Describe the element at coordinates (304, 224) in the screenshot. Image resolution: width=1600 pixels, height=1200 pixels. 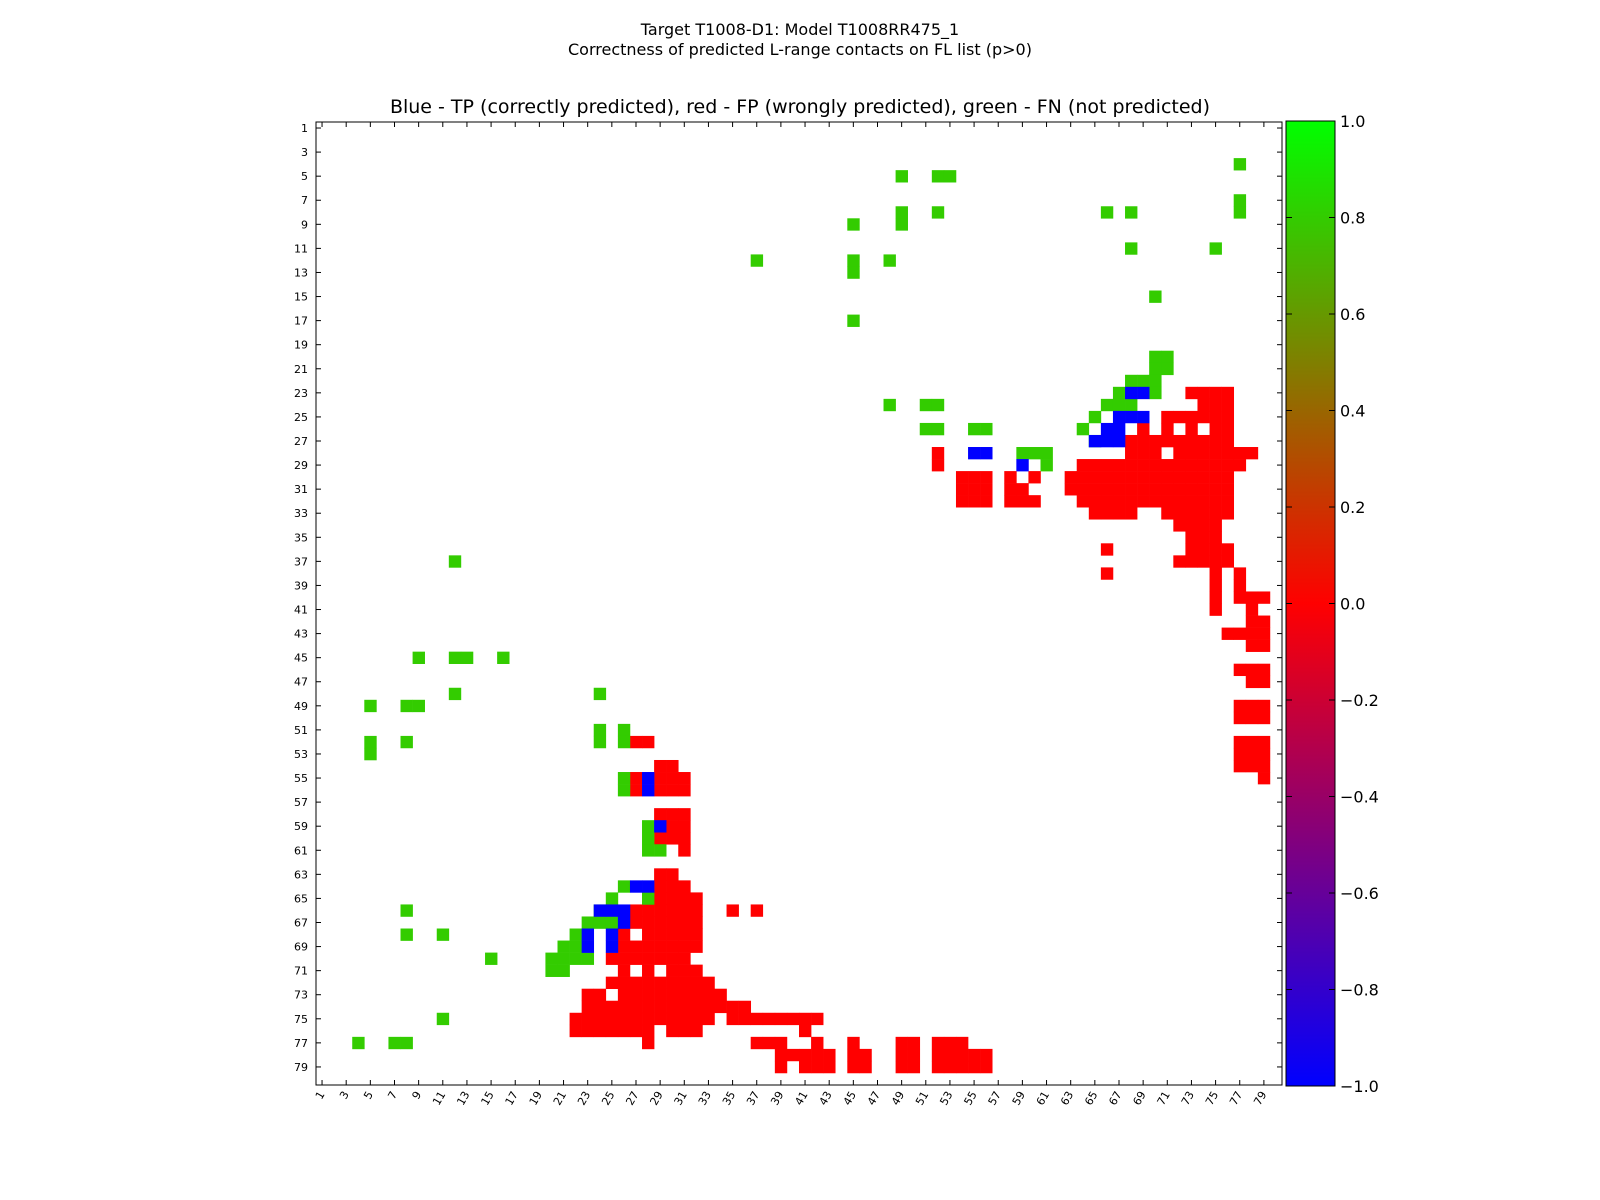
I see `y-tick-label: 9` at that location.